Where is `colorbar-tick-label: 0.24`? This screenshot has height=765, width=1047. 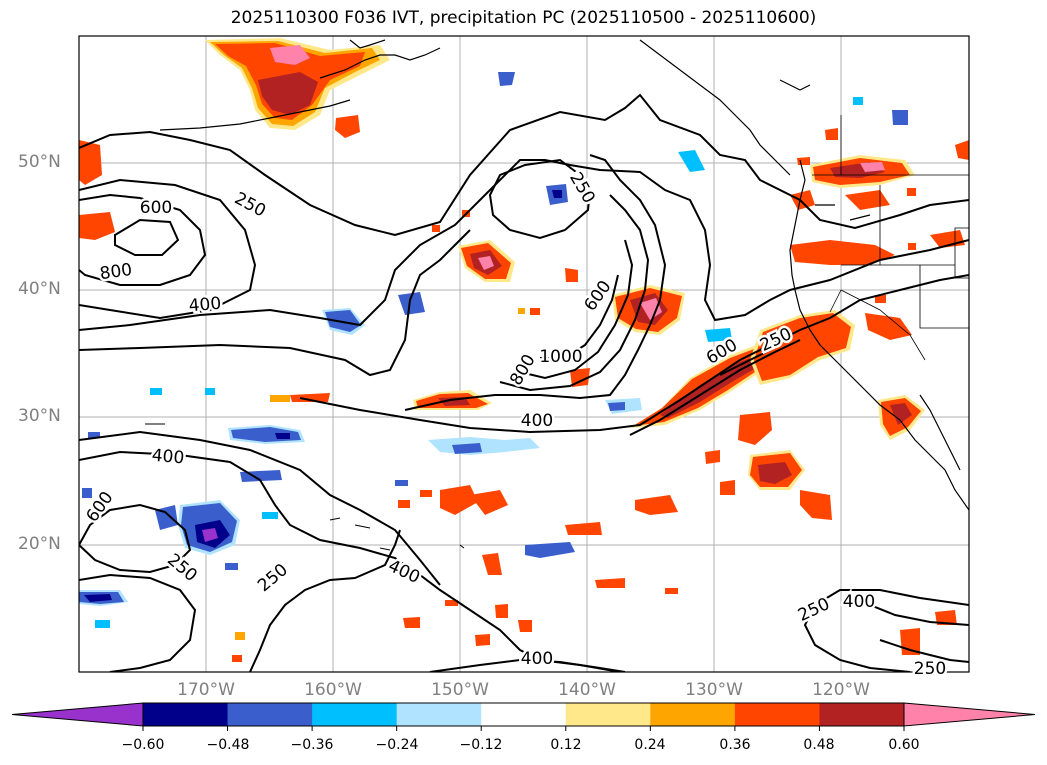
colorbar-tick-label: 0.24 is located at coordinates (650, 745).